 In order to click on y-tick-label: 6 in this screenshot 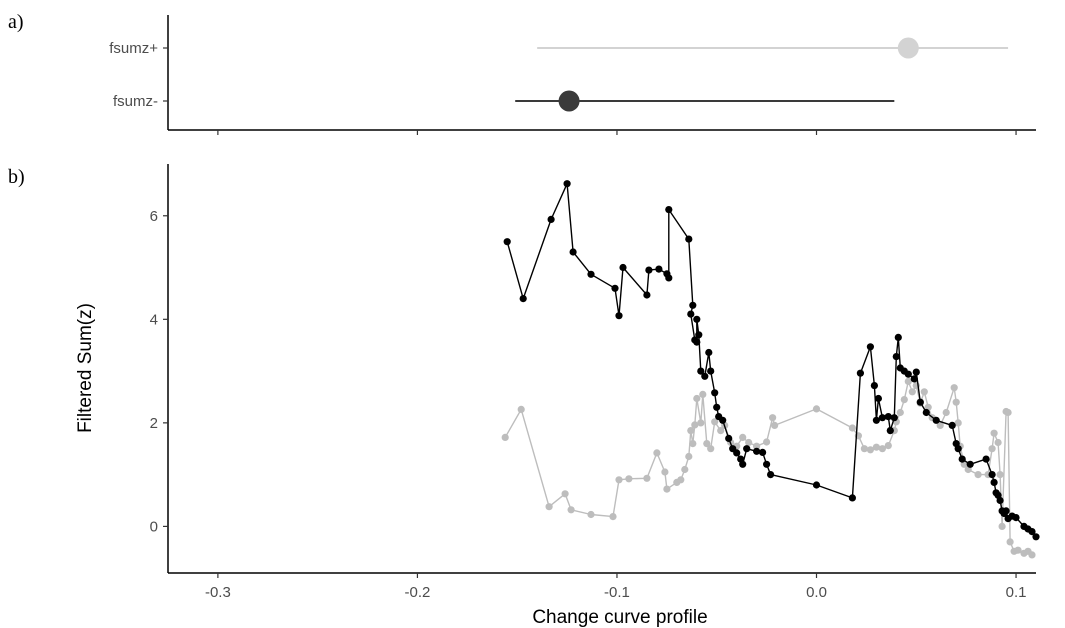, I will do `click(154, 216)`.